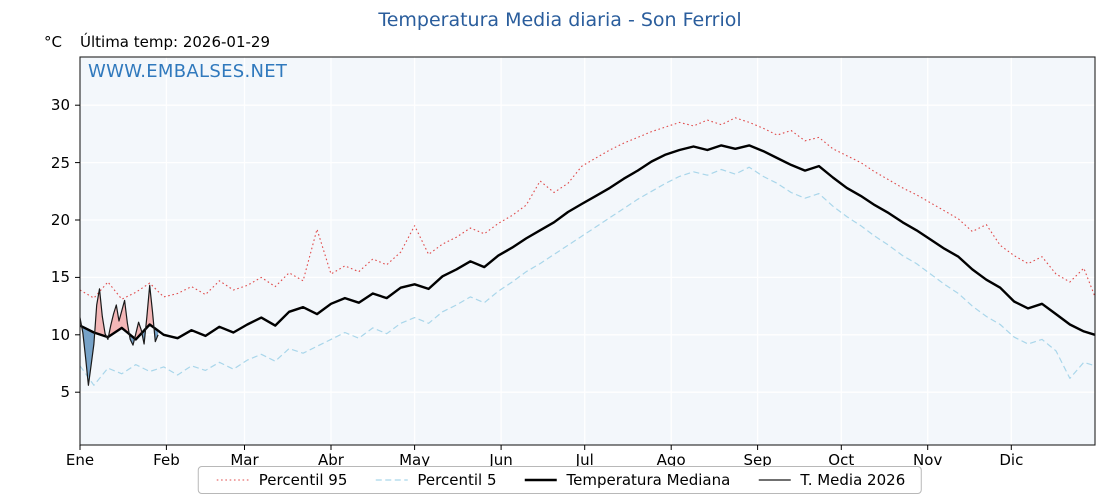 The image size is (1120, 500). Describe the element at coordinates (457, 480) in the screenshot. I see `legend-label: Percentil 5` at that location.